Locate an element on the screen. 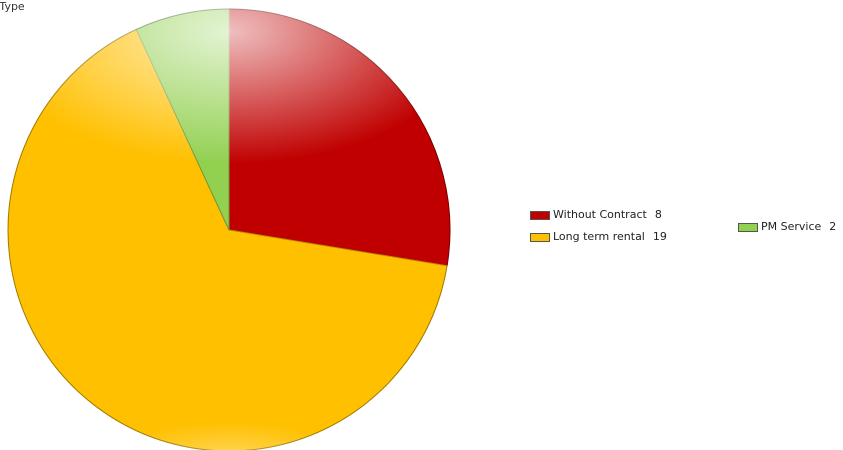 The height and width of the screenshot is (450, 843). legend-value-long-term-rental: 19 is located at coordinates (660, 236).